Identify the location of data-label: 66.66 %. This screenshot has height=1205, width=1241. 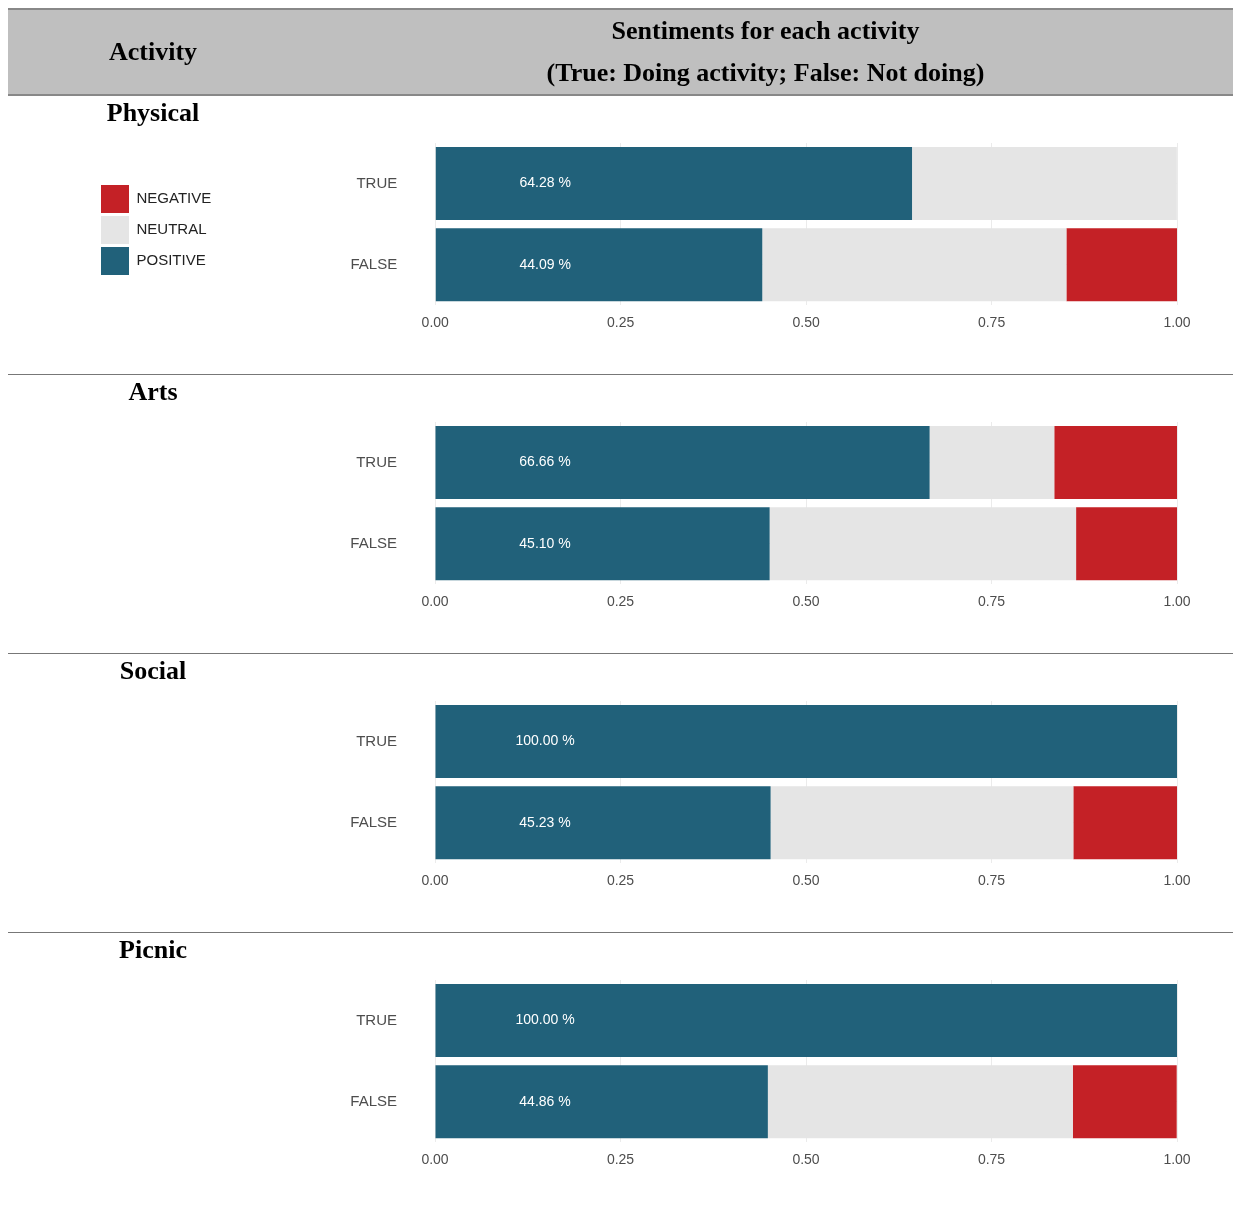
(545, 461).